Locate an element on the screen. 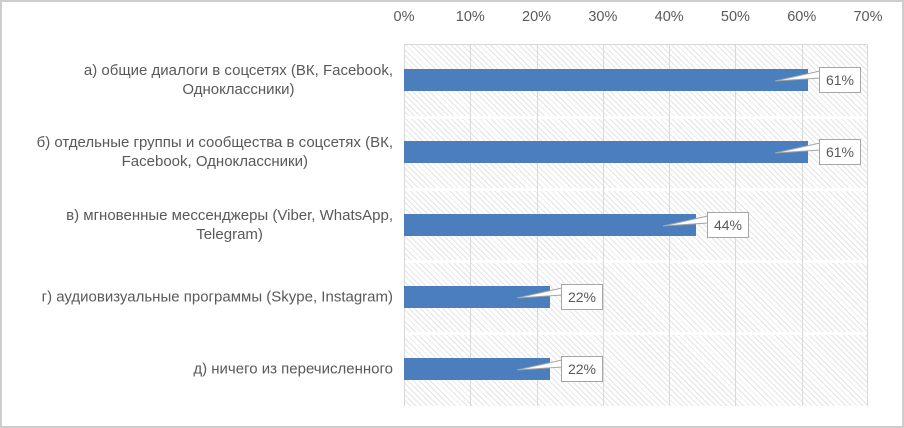 The image size is (904, 428). x-axis-tick: 30% is located at coordinates (603, 17).